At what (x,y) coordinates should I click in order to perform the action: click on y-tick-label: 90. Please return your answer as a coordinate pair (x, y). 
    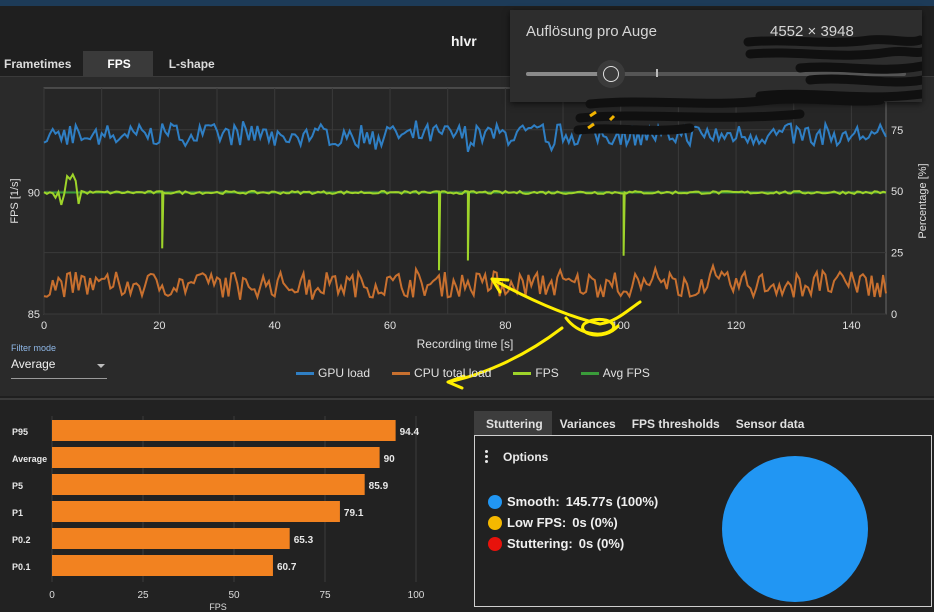
    Looking at the image, I should click on (34, 193).